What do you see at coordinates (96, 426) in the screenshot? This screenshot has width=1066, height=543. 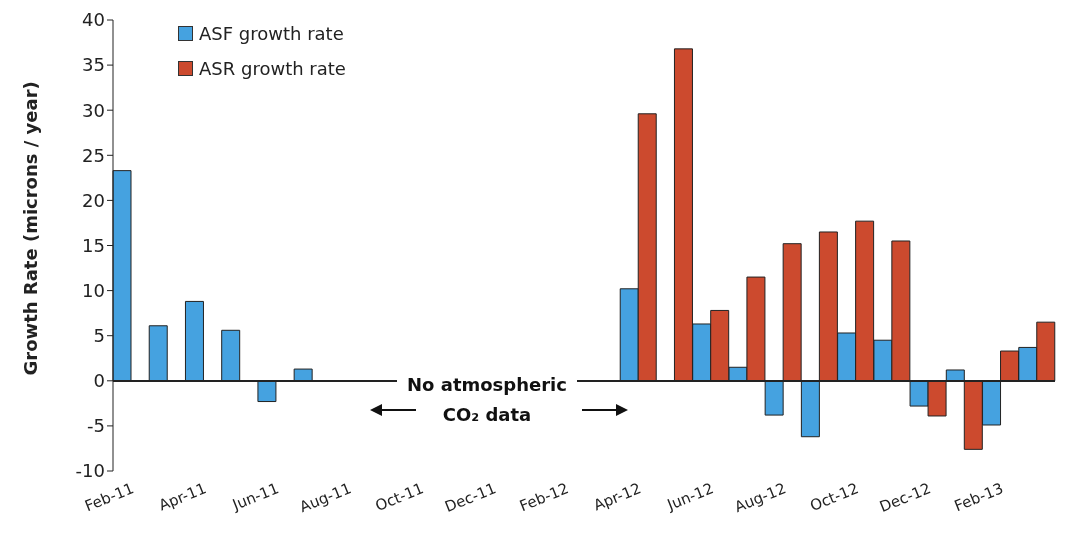 I see `y-tick-label: -5` at bounding box center [96, 426].